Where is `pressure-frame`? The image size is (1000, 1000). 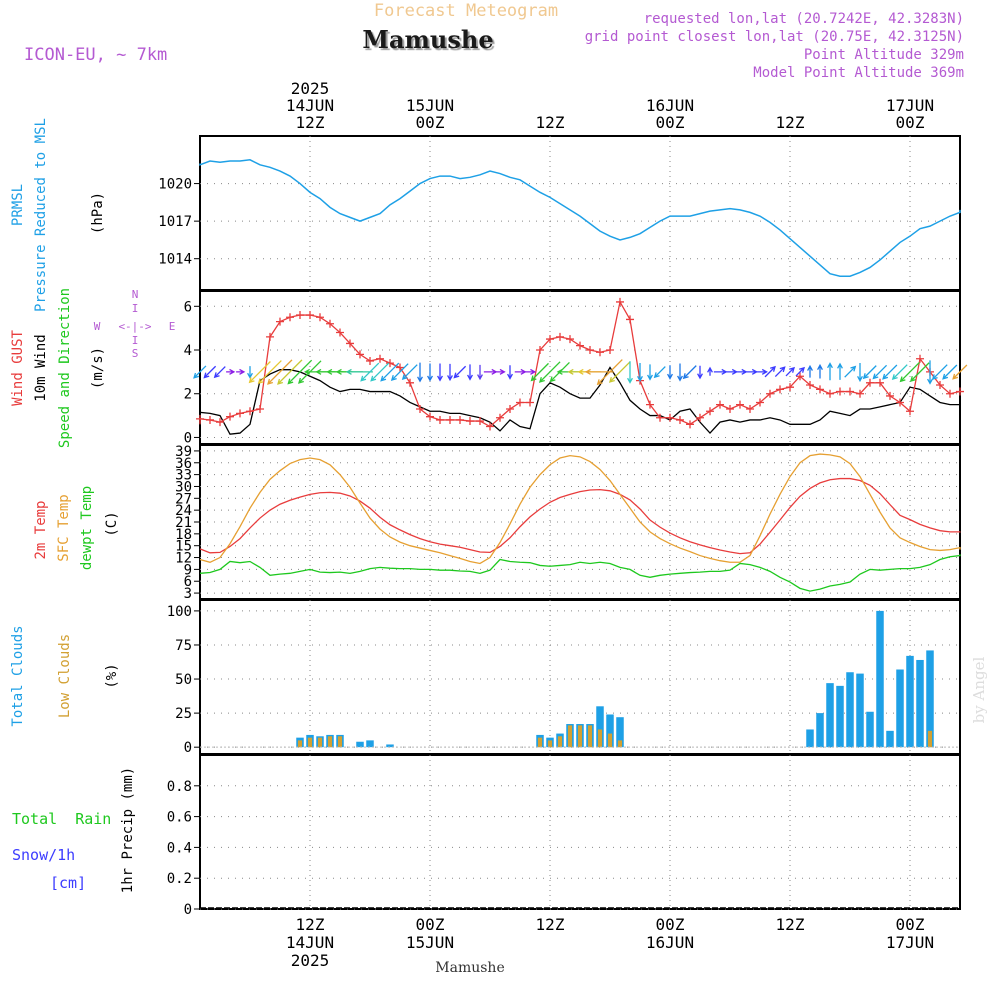
pressure-frame is located at coordinates (580, 213).